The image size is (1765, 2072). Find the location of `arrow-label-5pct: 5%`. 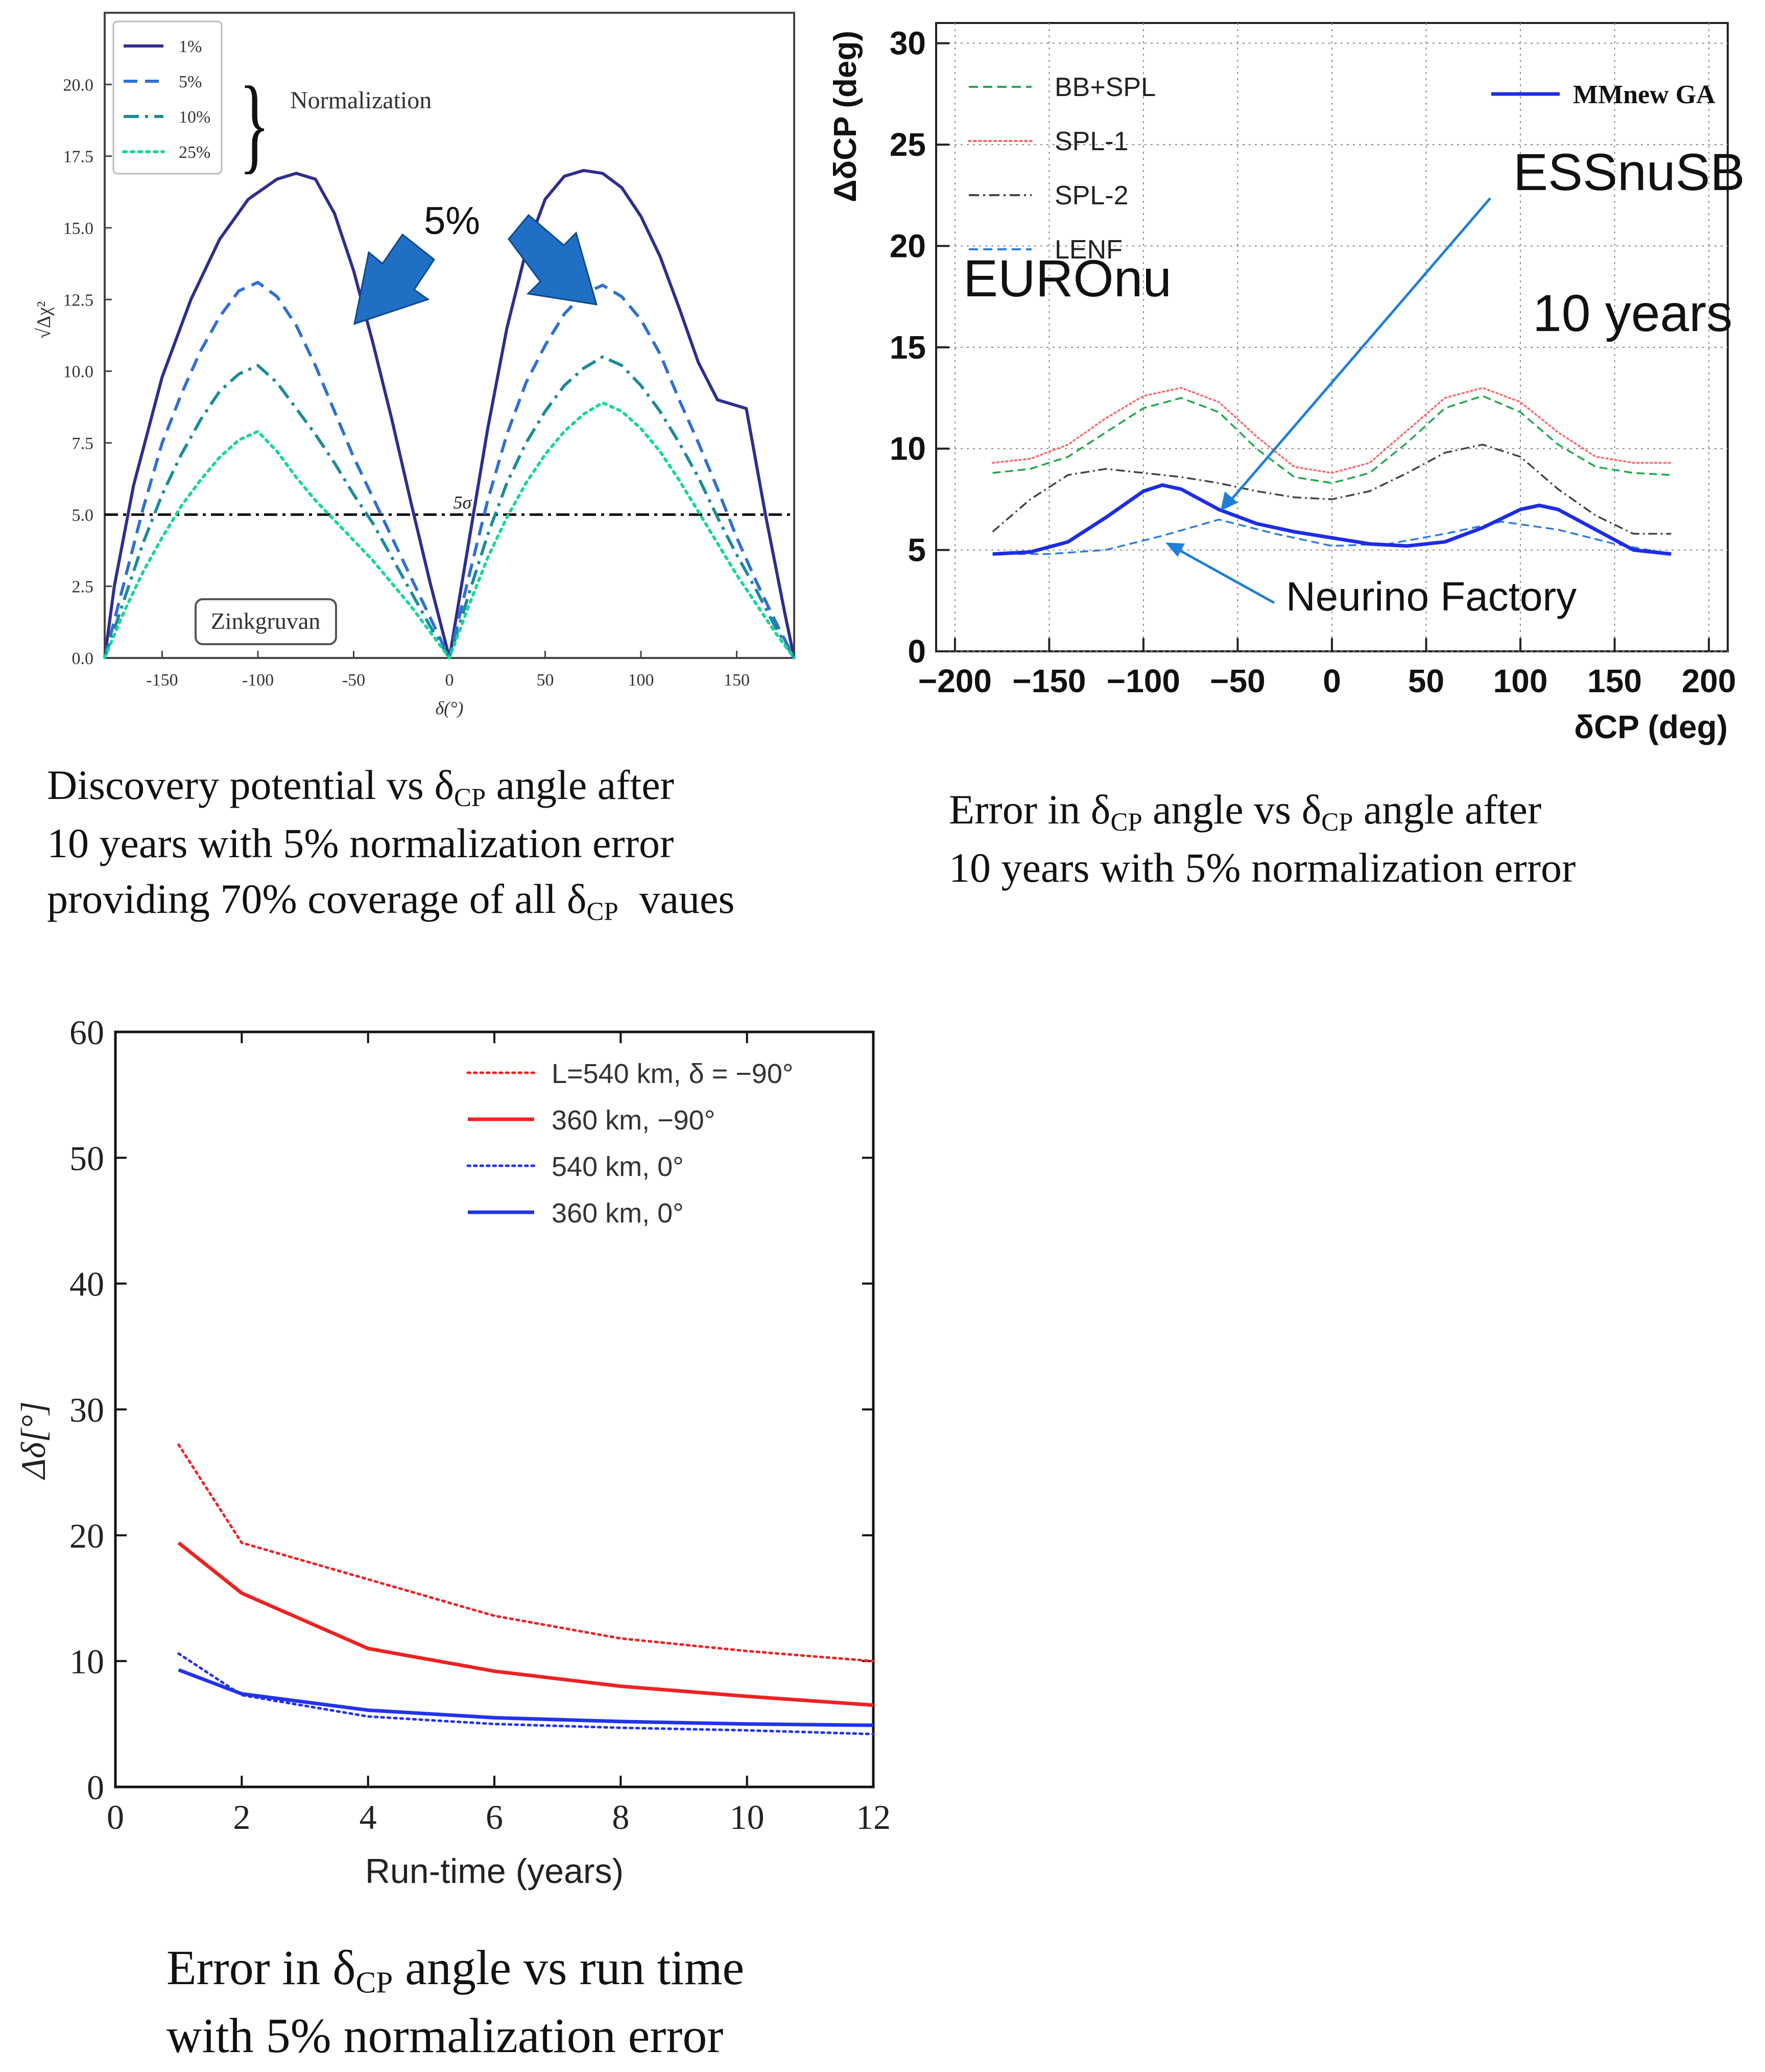

arrow-label-5pct: 5% is located at coordinates (452, 221).